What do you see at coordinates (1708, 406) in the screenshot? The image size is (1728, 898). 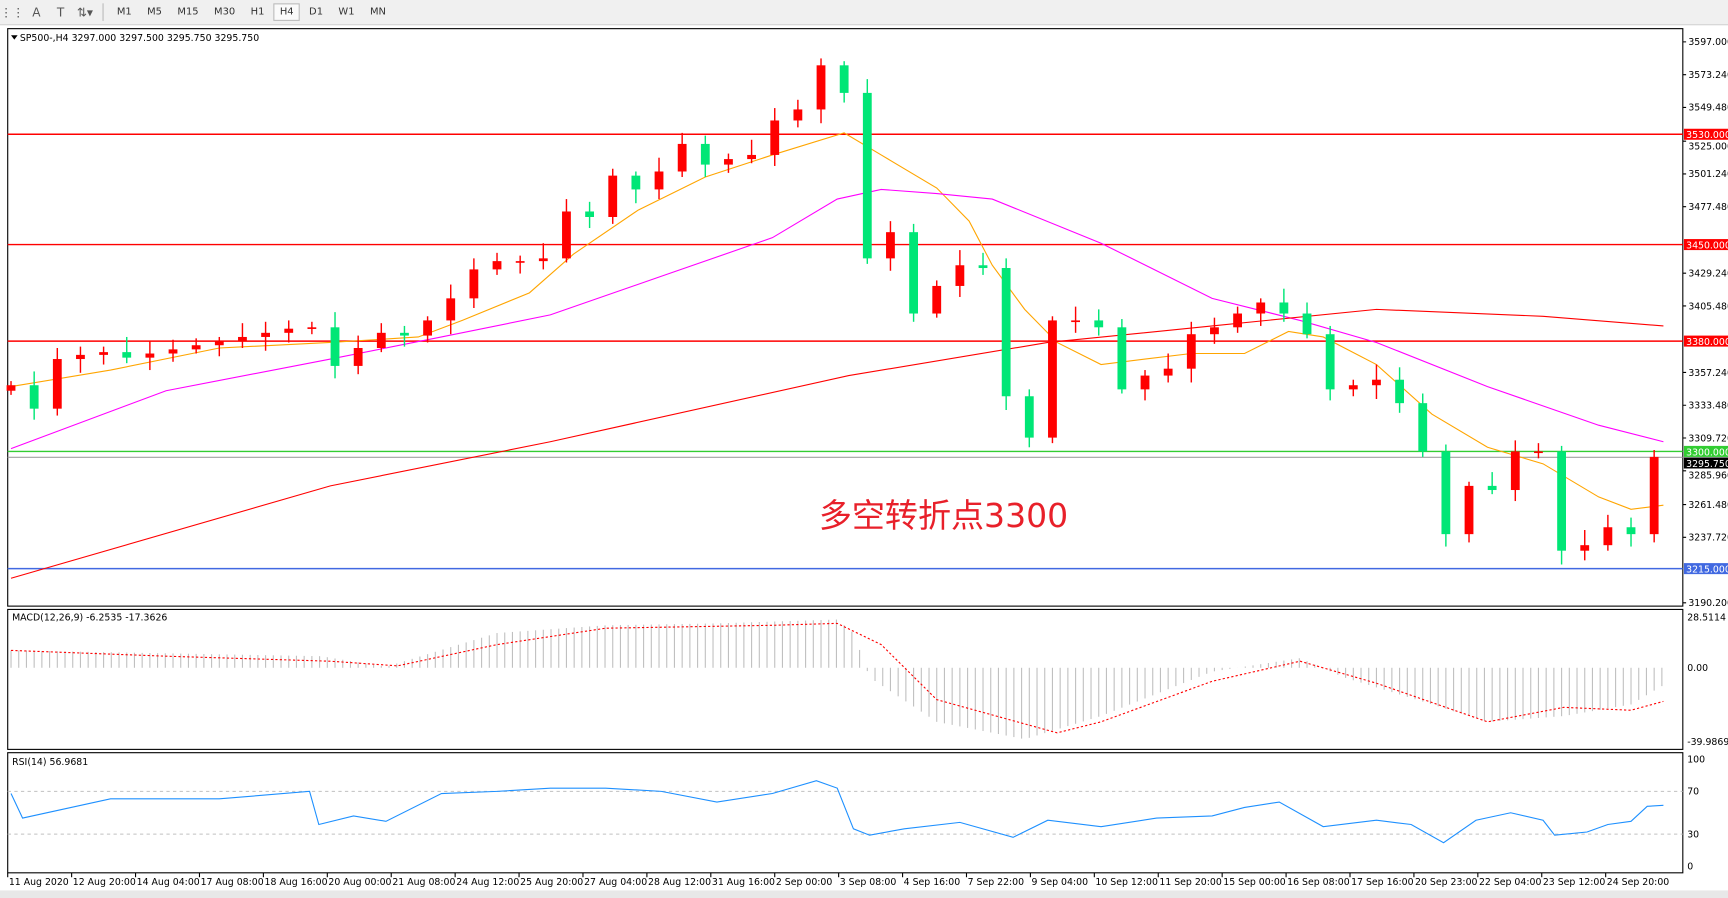 I see `price-tick-label: 3333.480` at bounding box center [1708, 406].